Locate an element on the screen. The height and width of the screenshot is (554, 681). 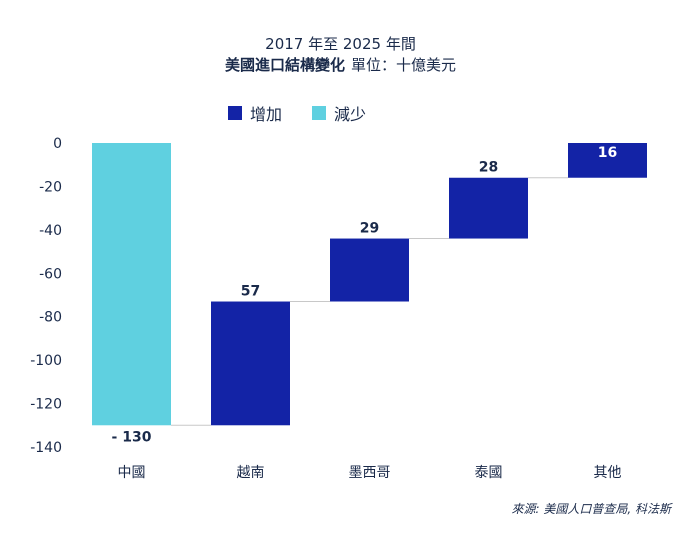
category-label-0: 中國 is located at coordinates (132, 473).